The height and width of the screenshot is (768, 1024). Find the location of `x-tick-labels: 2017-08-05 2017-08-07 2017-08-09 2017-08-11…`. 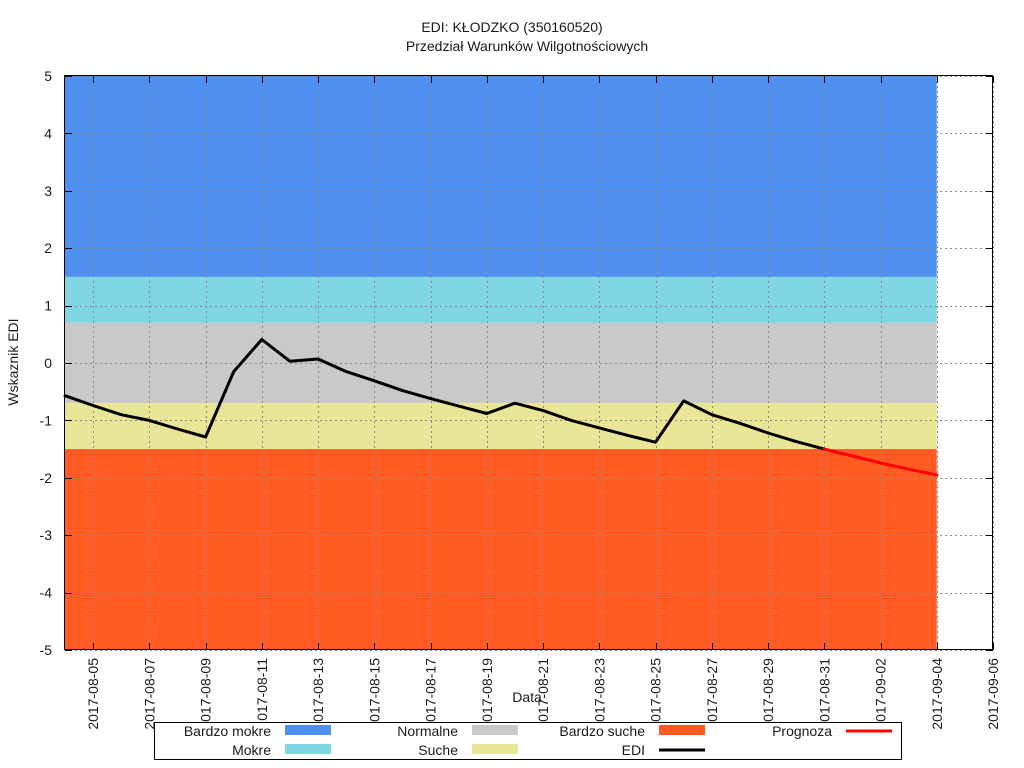

x-tick-labels: 2017-08-05 2017-08-07 2017-08-09 2017-08-11… is located at coordinates (543, 694).